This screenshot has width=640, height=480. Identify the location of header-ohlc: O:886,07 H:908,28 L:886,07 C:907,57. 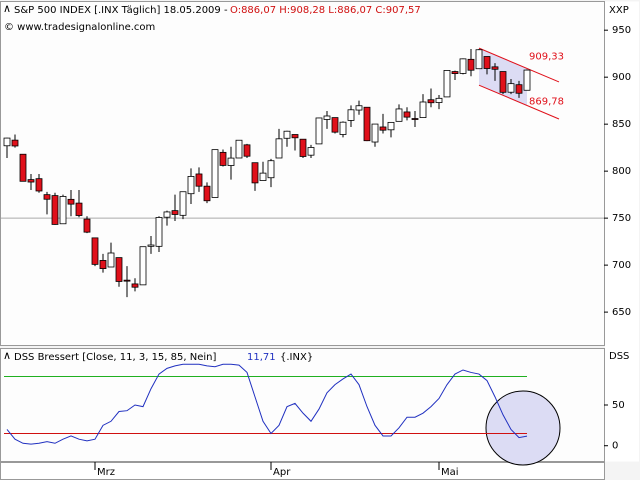
(325, 10).